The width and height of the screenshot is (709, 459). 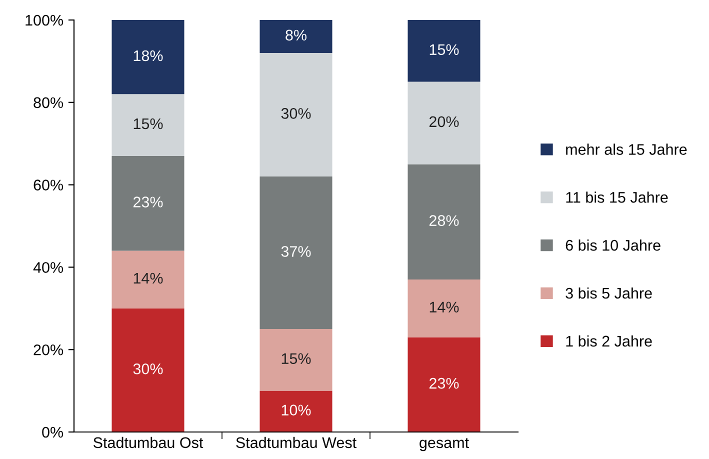 What do you see at coordinates (617, 197) in the screenshot?
I see `legend-label: 11 bis 15 Jahre` at bounding box center [617, 197].